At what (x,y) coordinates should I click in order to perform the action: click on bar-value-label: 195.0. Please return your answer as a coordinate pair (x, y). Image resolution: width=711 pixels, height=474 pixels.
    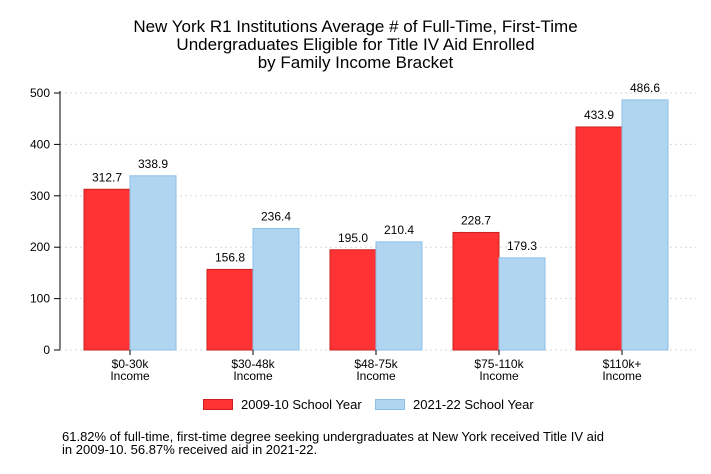
    Looking at the image, I should click on (353, 238).